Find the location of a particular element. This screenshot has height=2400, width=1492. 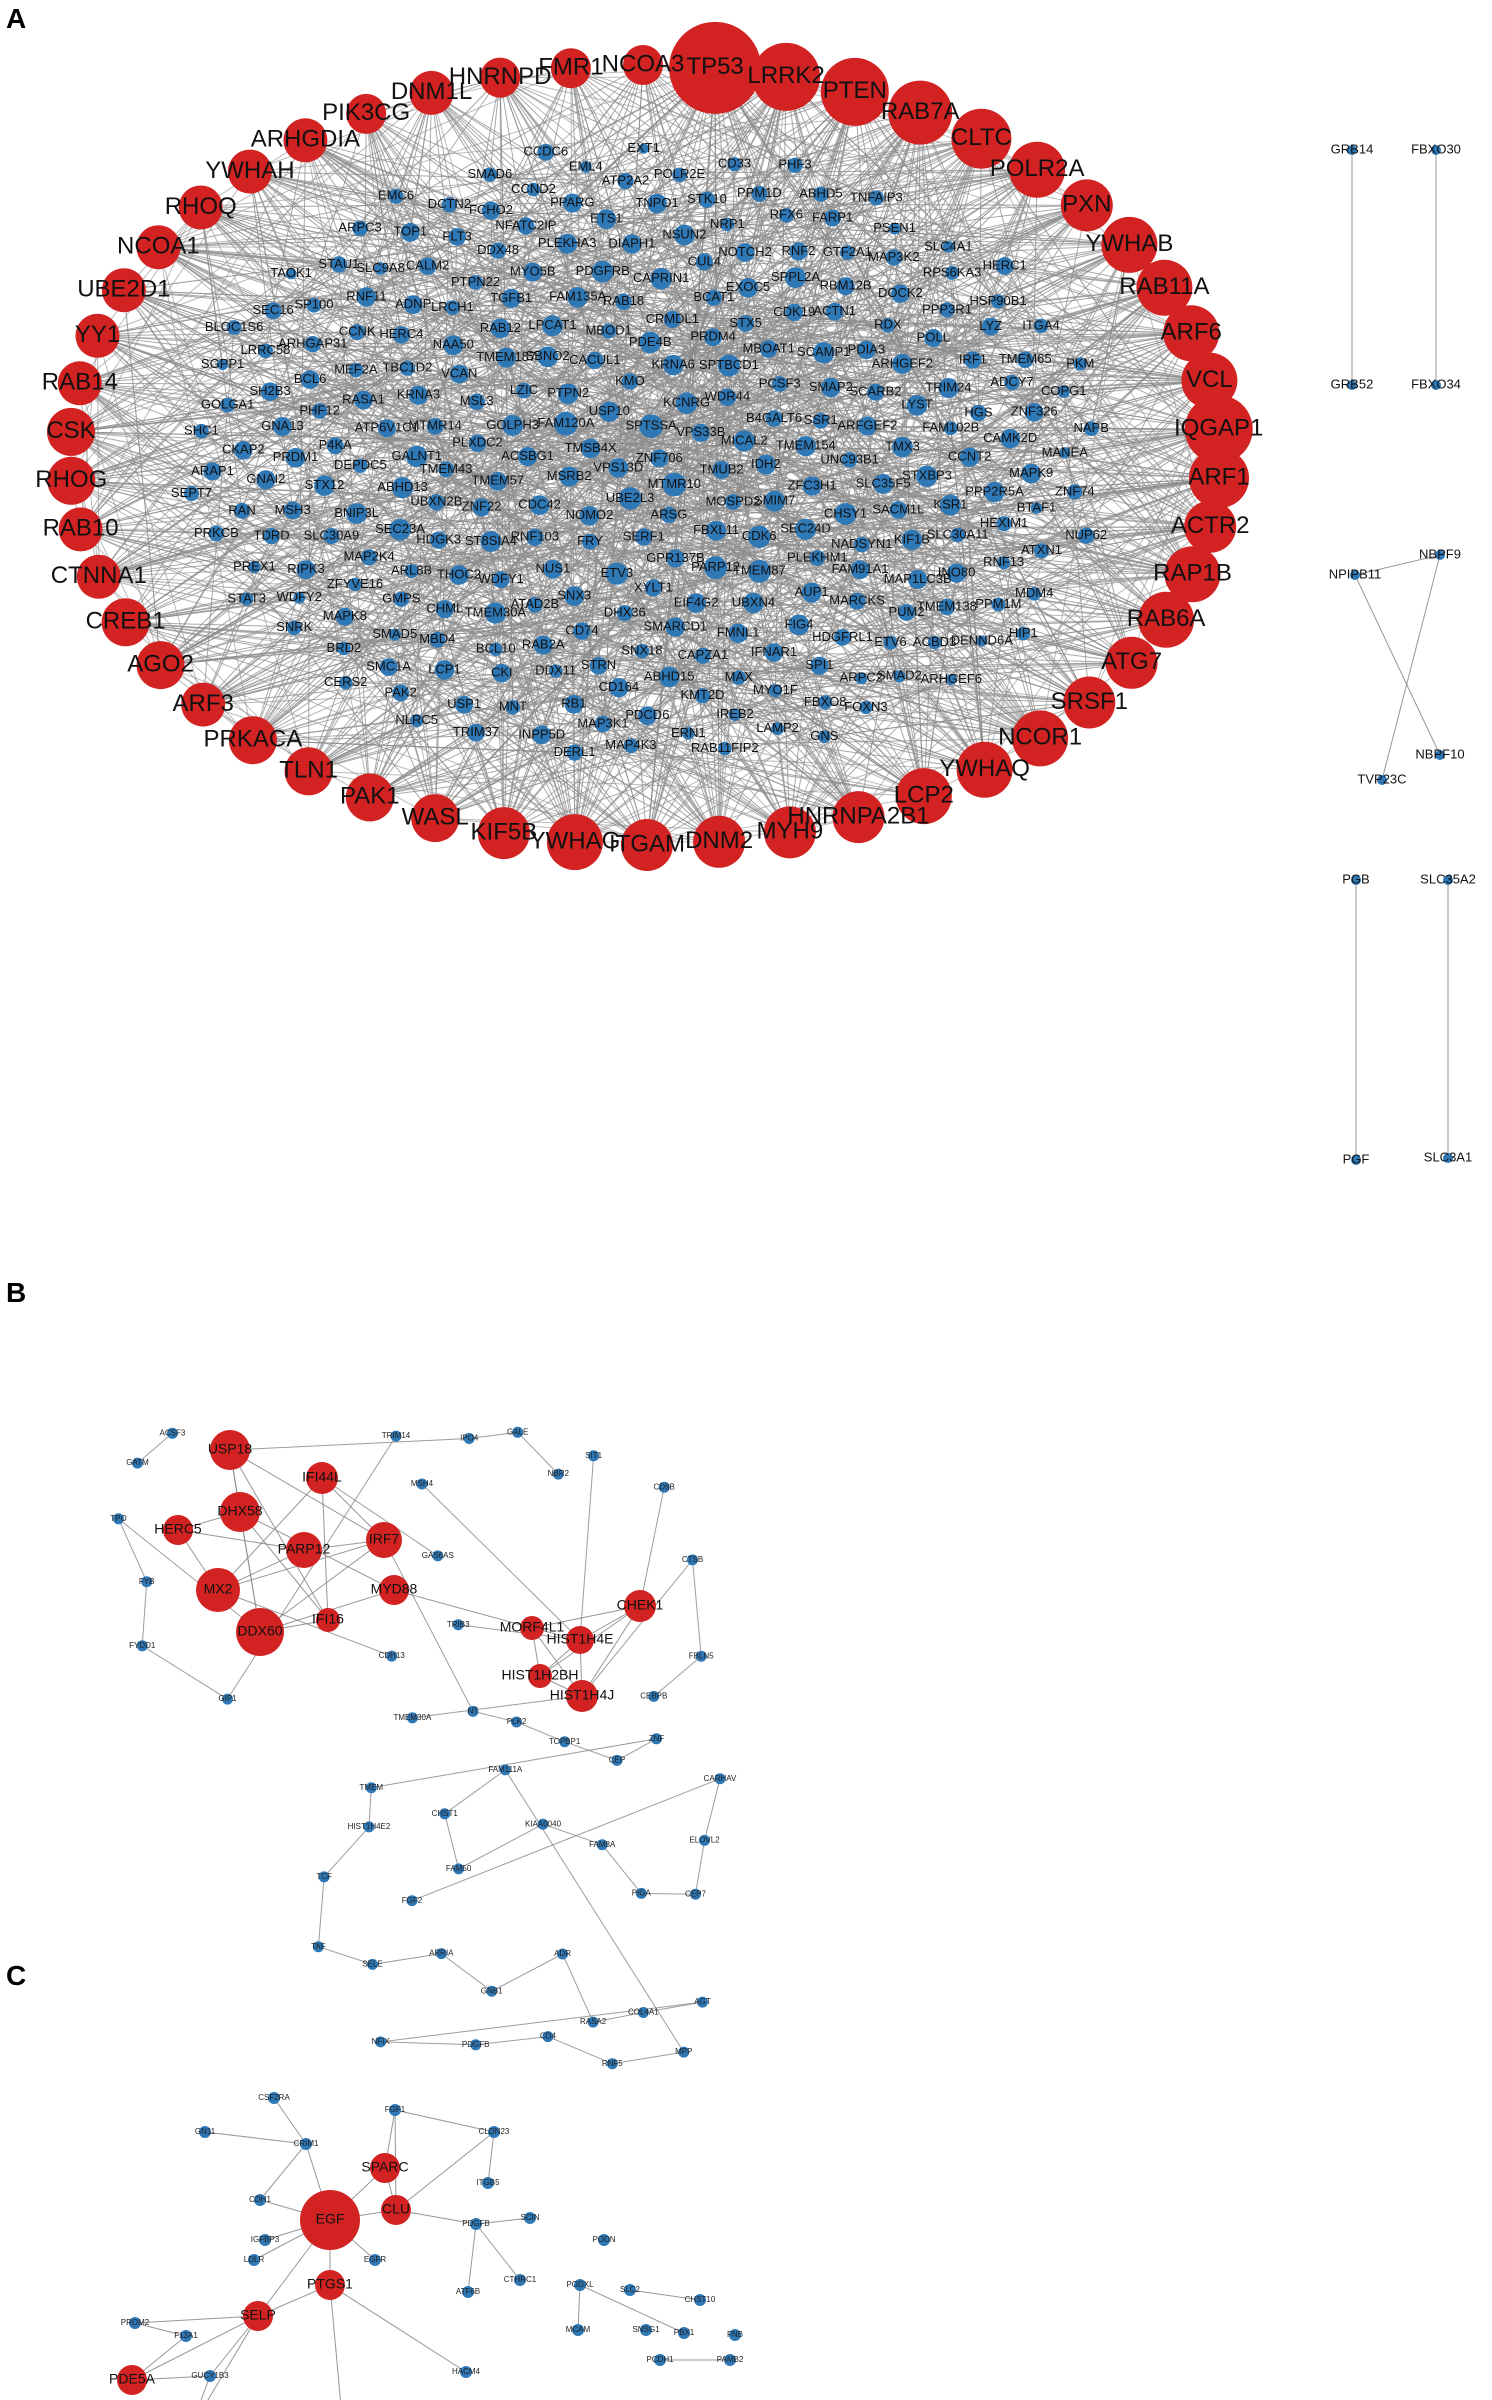

node-b-cd4 is located at coordinates (548, 2037).